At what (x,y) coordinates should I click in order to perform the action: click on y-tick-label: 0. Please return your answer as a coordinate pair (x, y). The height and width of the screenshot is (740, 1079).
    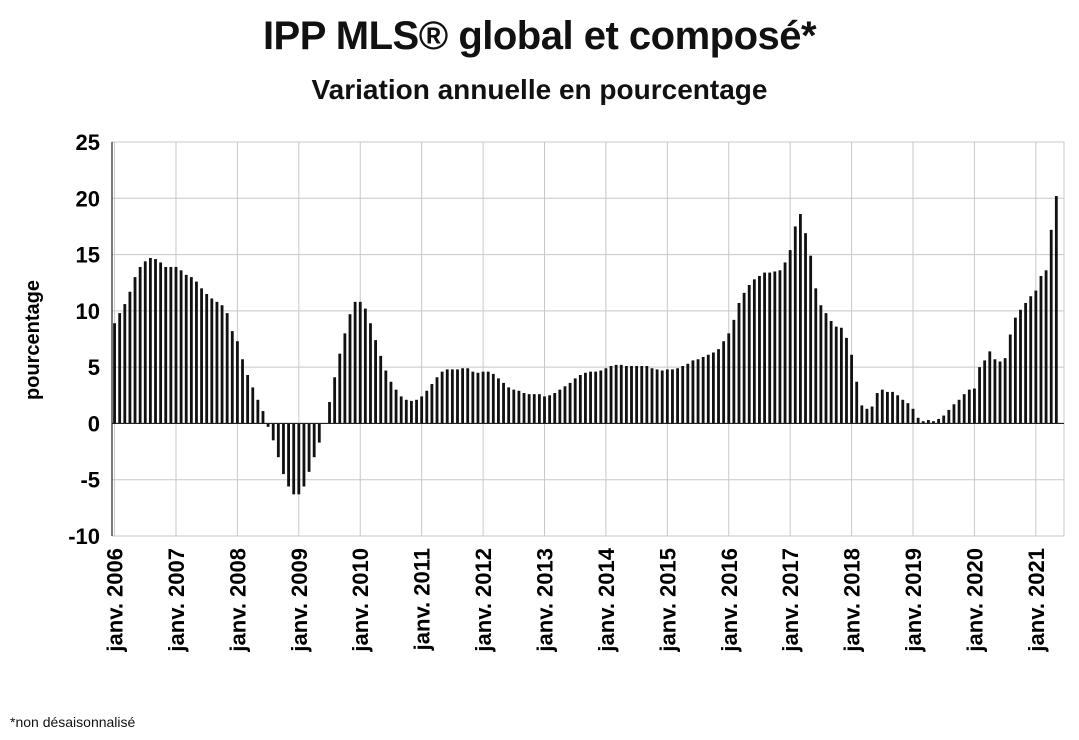
    Looking at the image, I should click on (94, 423).